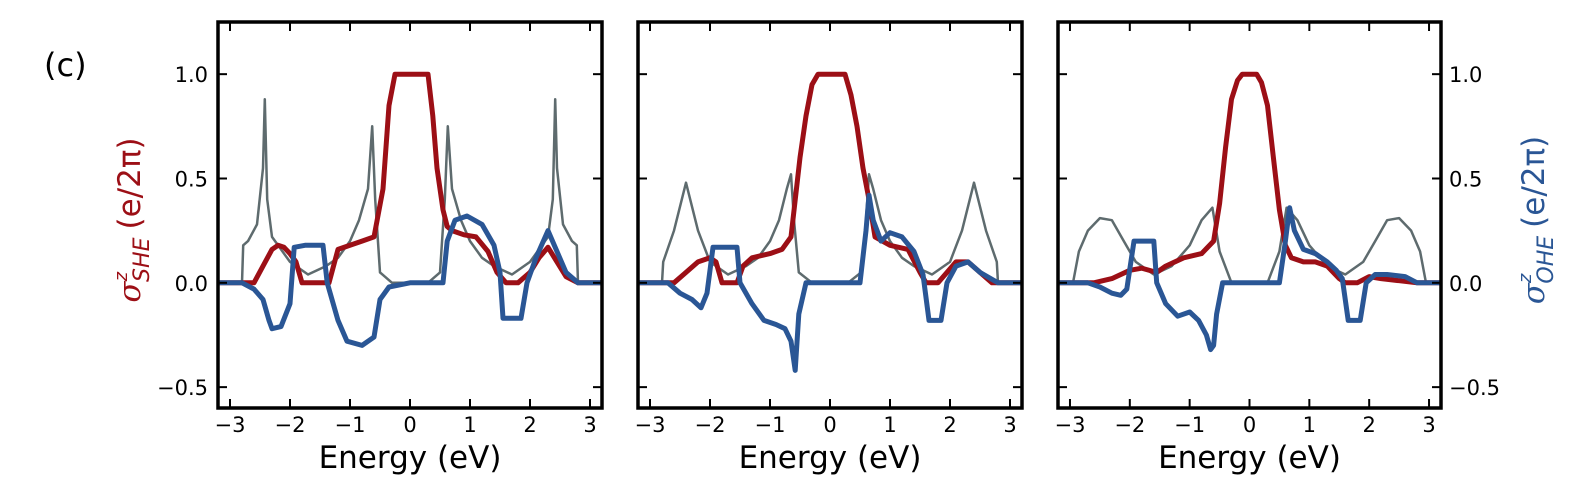  What do you see at coordinates (1546, 260) in the screenshot?
I see `y-label-ohe-sub: OHE` at bounding box center [1546, 260].